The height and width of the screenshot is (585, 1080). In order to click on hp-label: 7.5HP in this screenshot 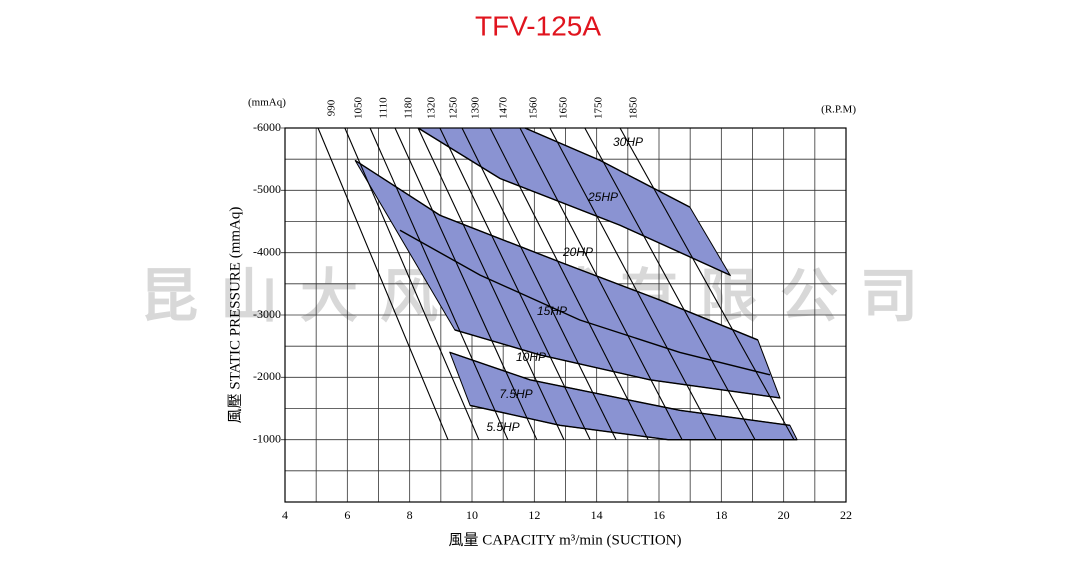, I will do `click(515, 394)`.